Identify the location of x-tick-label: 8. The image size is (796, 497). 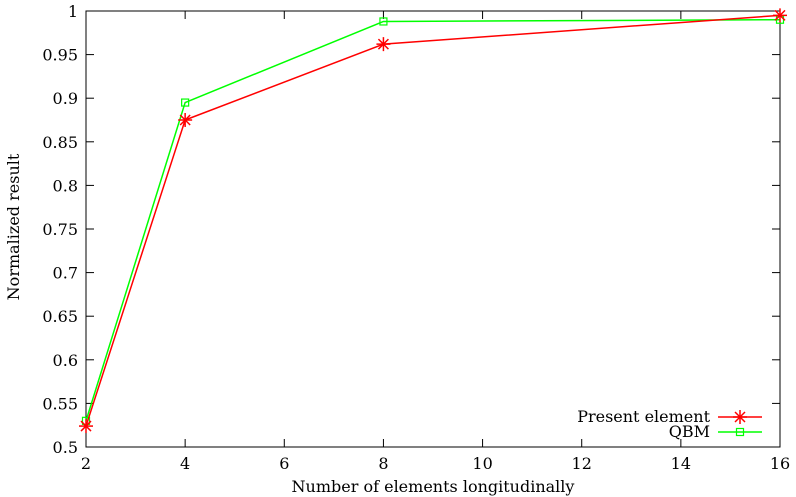
(383, 463).